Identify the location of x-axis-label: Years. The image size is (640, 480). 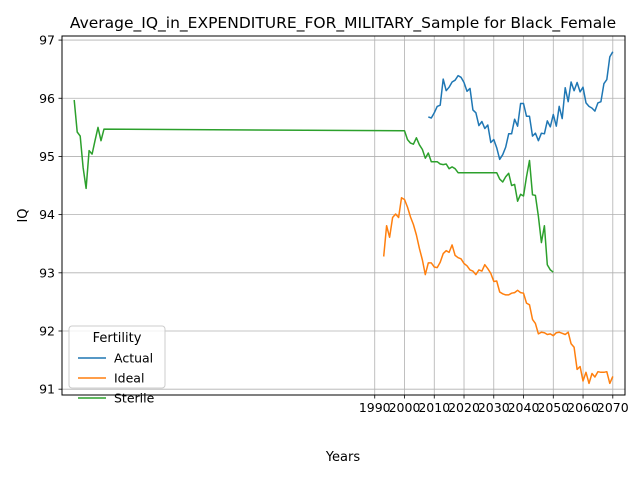
(343, 457).